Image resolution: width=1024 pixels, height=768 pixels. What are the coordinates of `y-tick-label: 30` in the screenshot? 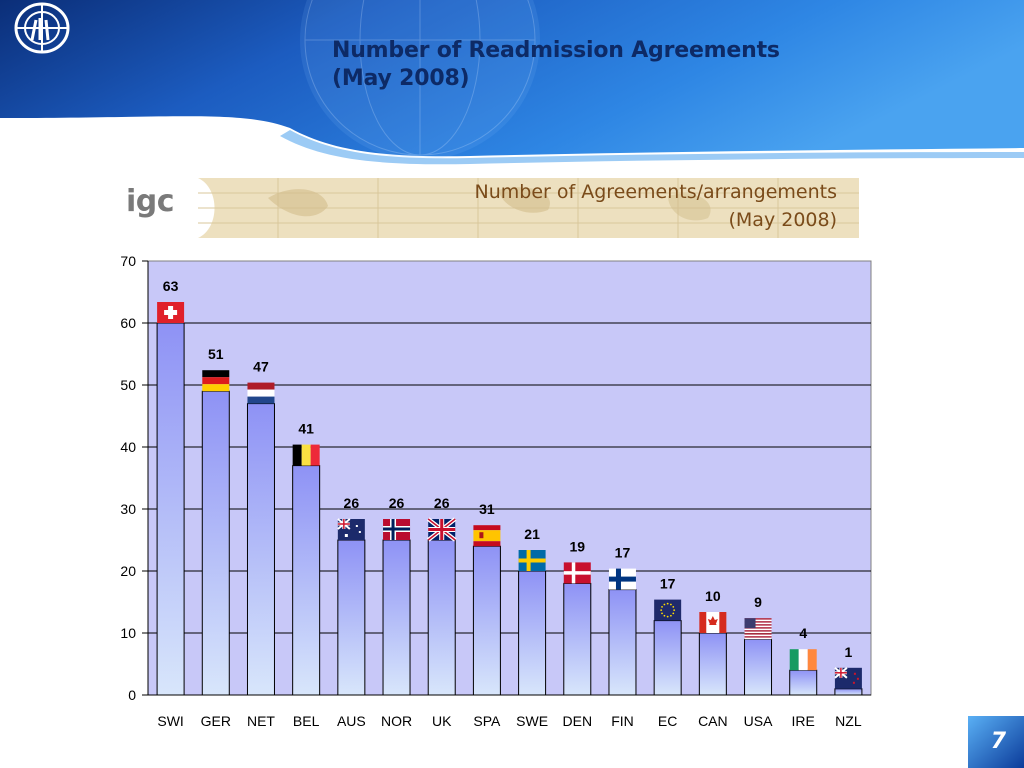 It's located at (128, 509).